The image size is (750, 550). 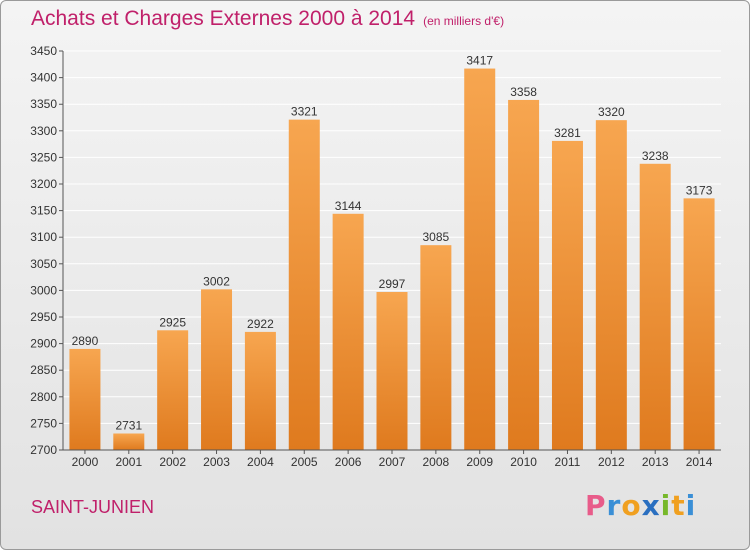 I want to click on y-tick-label: 3000, so click(x=43, y=290).